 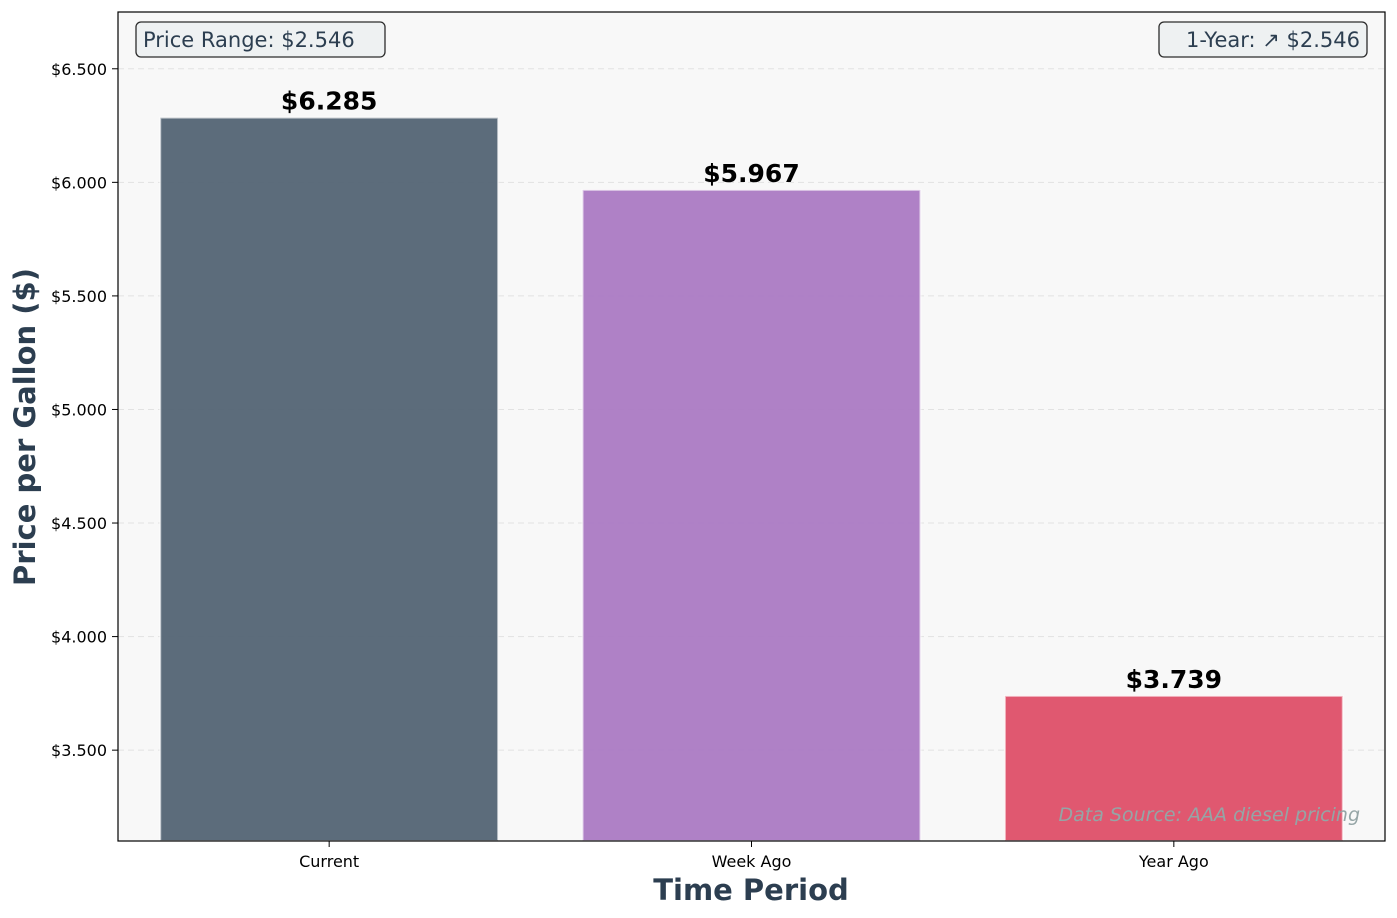 What do you see at coordinates (79, 523) in the screenshot?
I see `y-tick-label: $4.500` at bounding box center [79, 523].